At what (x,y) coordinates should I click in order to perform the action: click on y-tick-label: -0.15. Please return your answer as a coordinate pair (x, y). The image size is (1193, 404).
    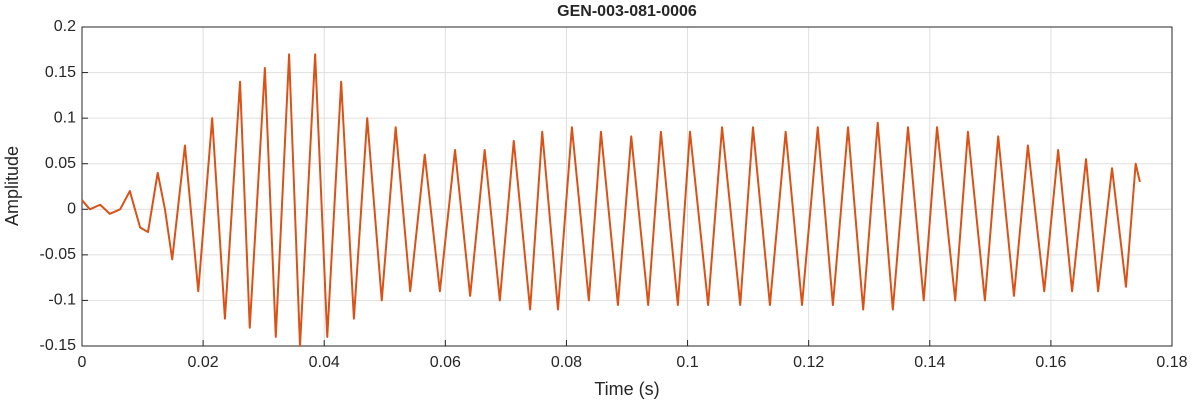
    Looking at the image, I should click on (58, 345).